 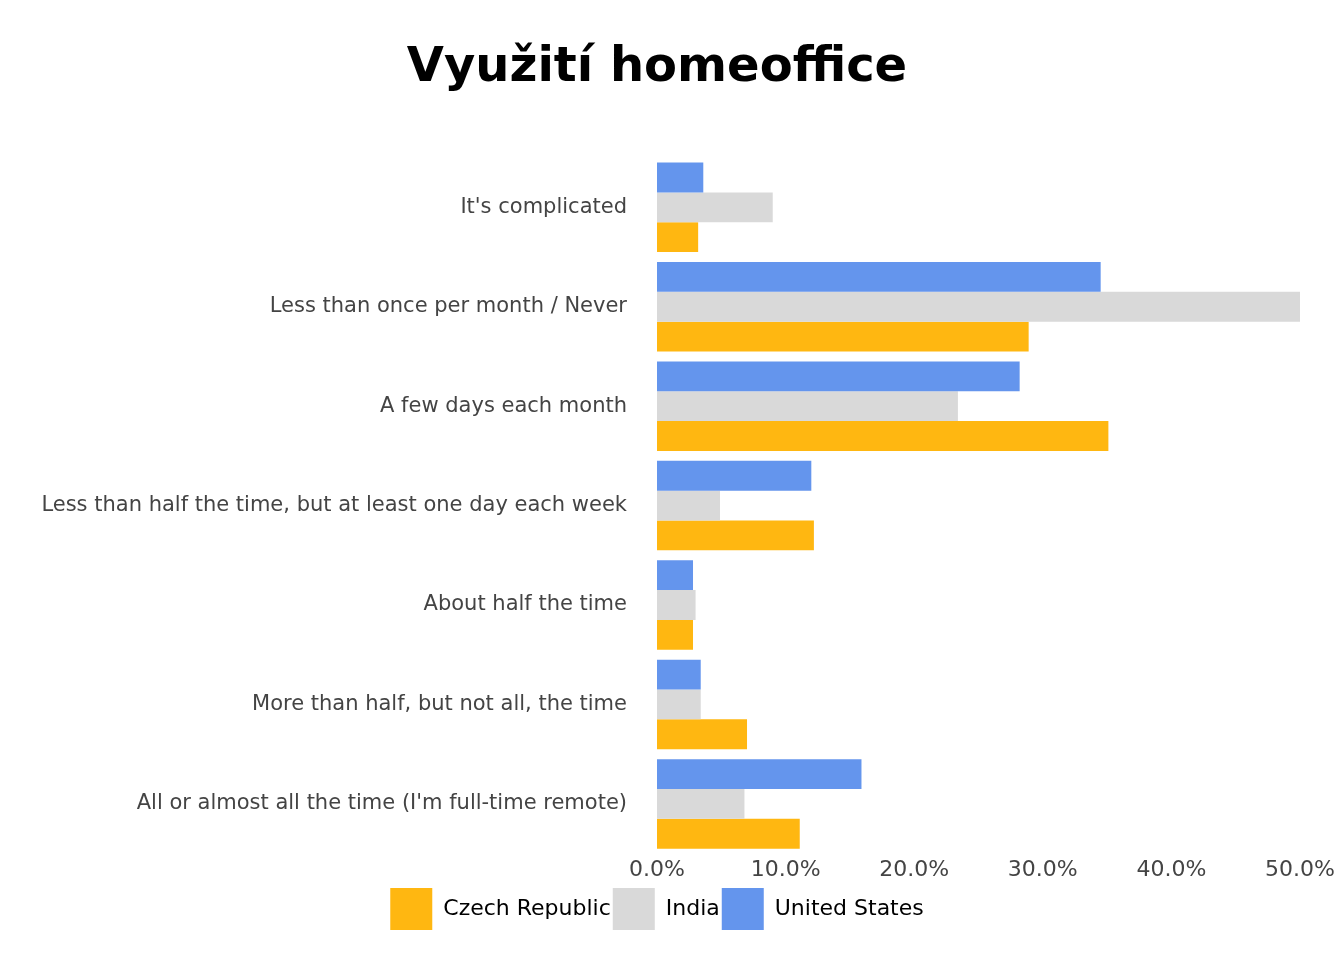 I want to click on y-tick-label: More than half, but not all, the time, so click(x=439, y=702).